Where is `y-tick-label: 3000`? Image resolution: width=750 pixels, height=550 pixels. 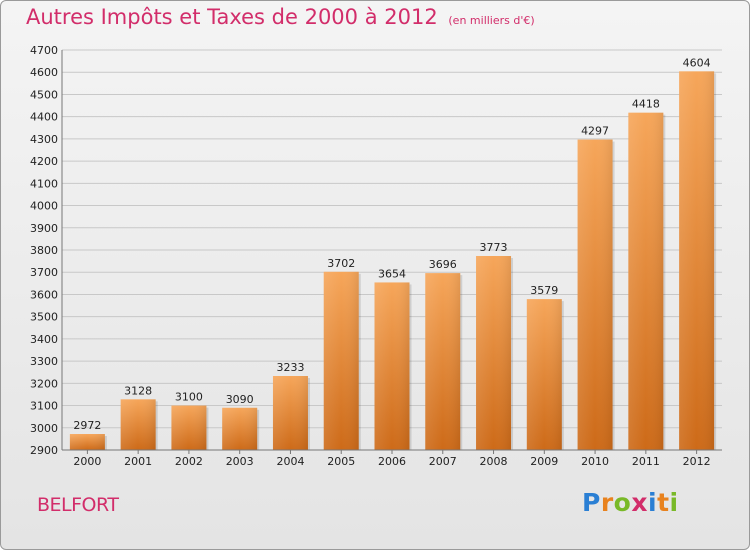 y-tick-label: 3000 is located at coordinates (44, 428).